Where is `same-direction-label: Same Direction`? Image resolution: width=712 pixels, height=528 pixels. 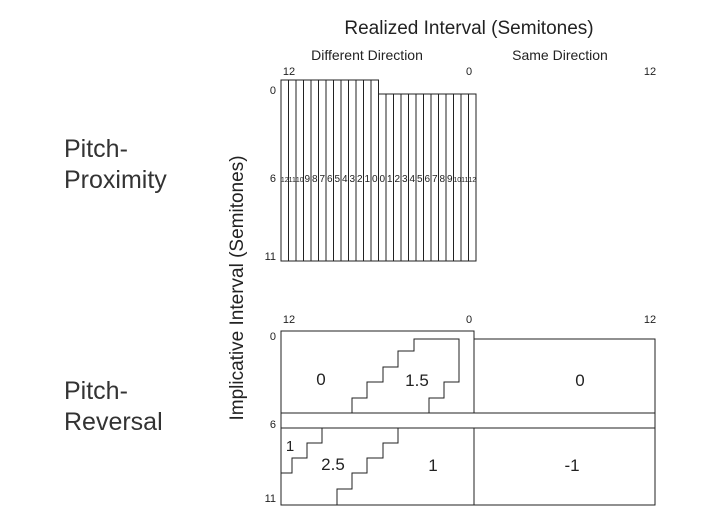 same-direction-label: Same Direction is located at coordinates (560, 55).